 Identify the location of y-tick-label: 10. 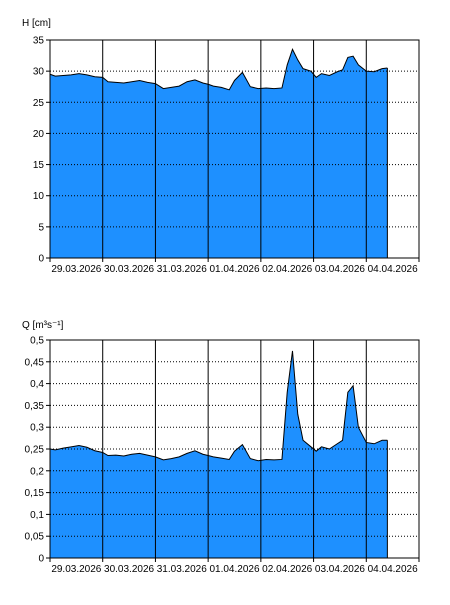
(39, 196).